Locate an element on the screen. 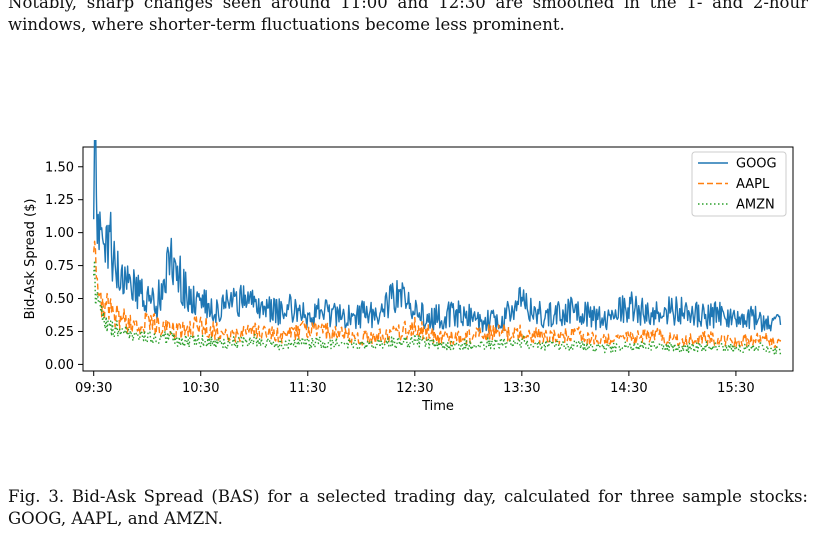 This screenshot has height=536, width=815. y-tick-label: 1.50 is located at coordinates (59, 167).